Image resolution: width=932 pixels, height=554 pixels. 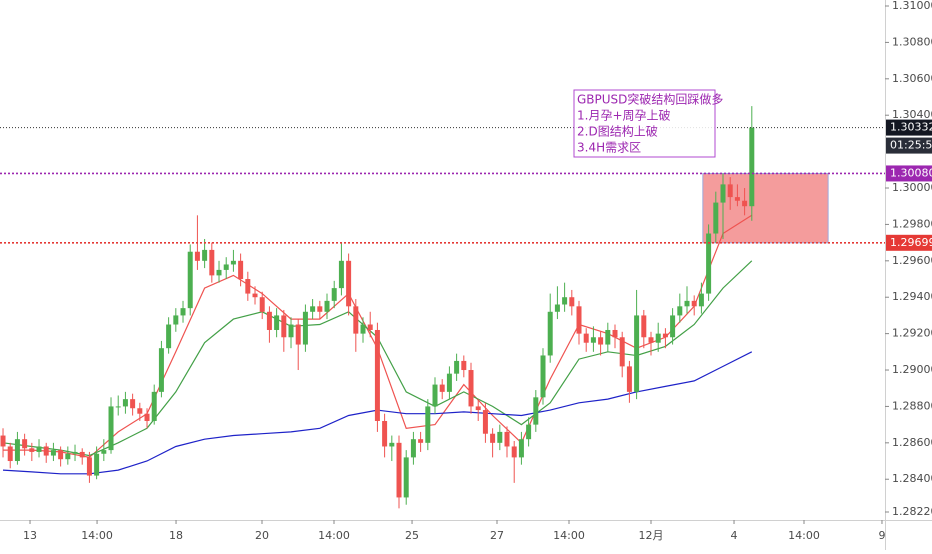 What do you see at coordinates (609, 148) in the screenshot?
I see `annotation-line: 3.4H需求区` at bounding box center [609, 148].